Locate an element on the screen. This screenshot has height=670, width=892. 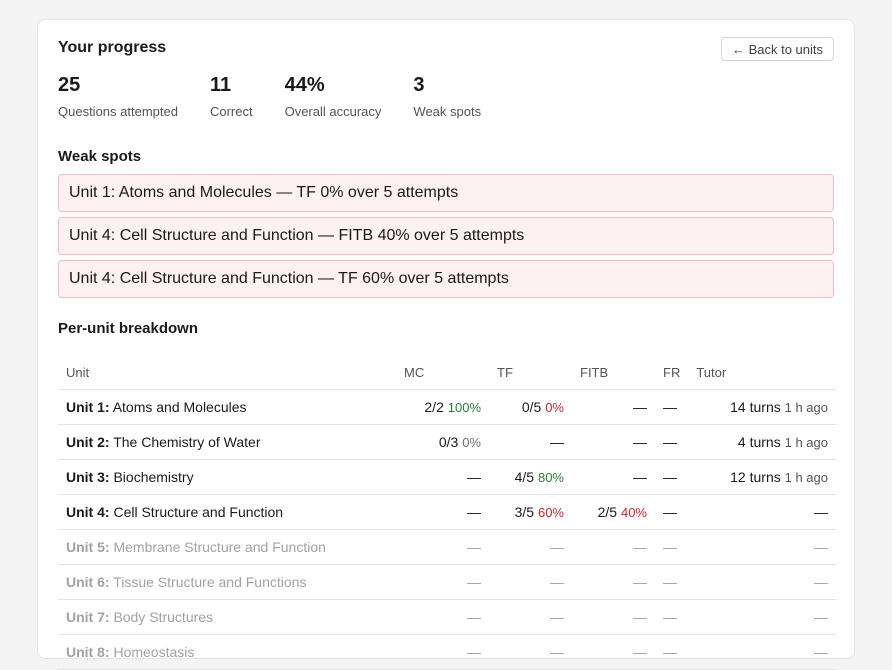
cell-tf-score: 4/5 is located at coordinates (524, 477).